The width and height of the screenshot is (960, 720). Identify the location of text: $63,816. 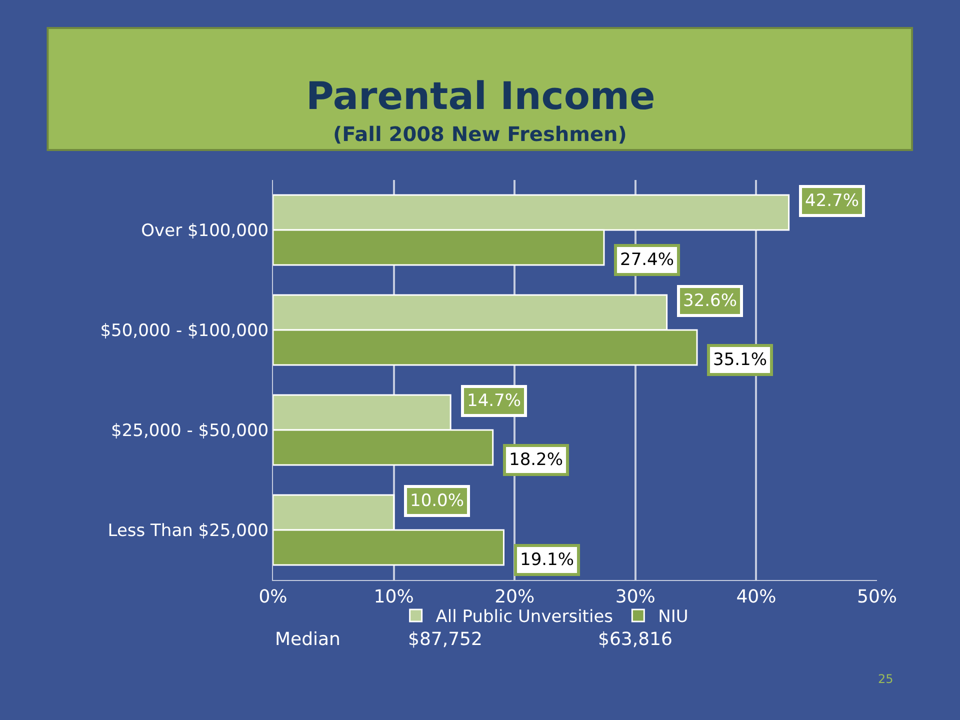
(635, 639).